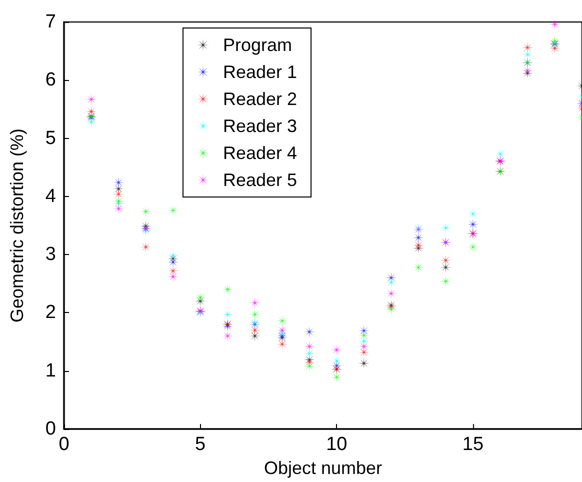 The image size is (582, 482). Describe the element at coordinates (323, 468) in the screenshot. I see `x-axis-title: Object number` at that location.